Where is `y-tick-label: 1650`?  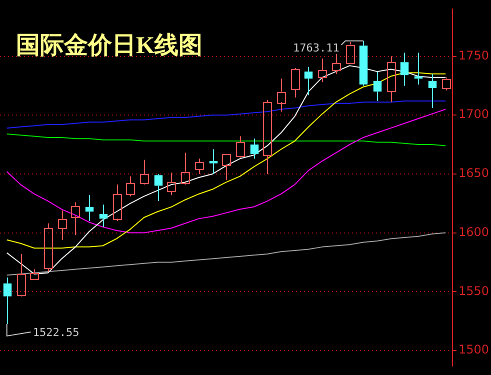 y-tick-label: 1650 is located at coordinates (474, 173).